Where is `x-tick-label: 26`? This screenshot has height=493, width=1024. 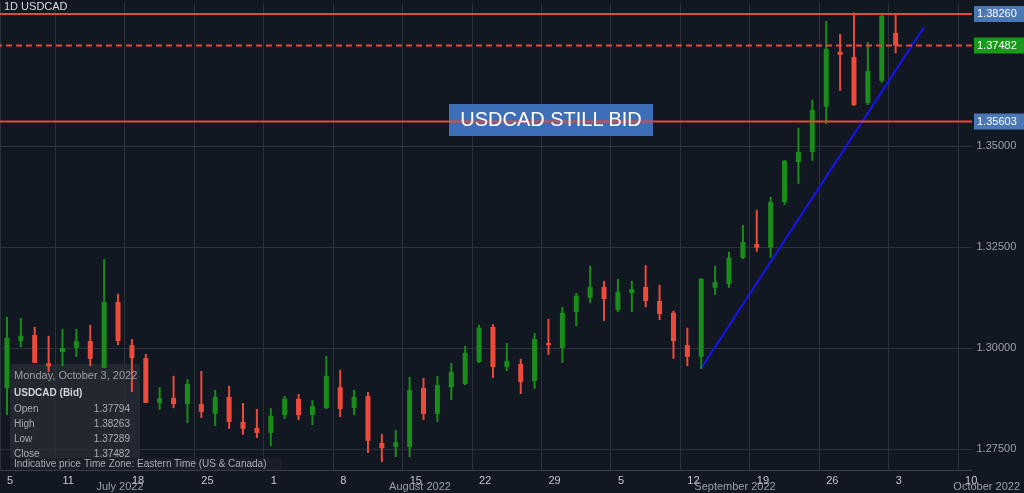
x-tick-label: 26 is located at coordinates (832, 479).